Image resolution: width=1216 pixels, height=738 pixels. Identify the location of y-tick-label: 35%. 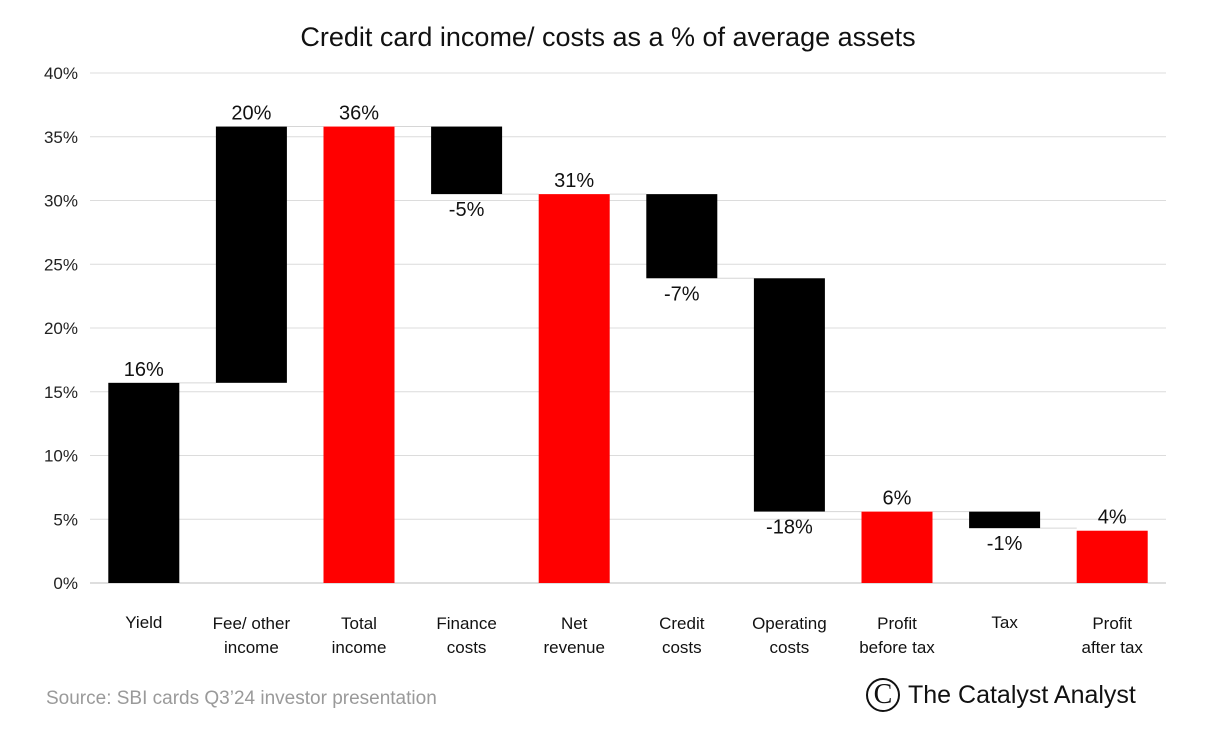
(61, 137).